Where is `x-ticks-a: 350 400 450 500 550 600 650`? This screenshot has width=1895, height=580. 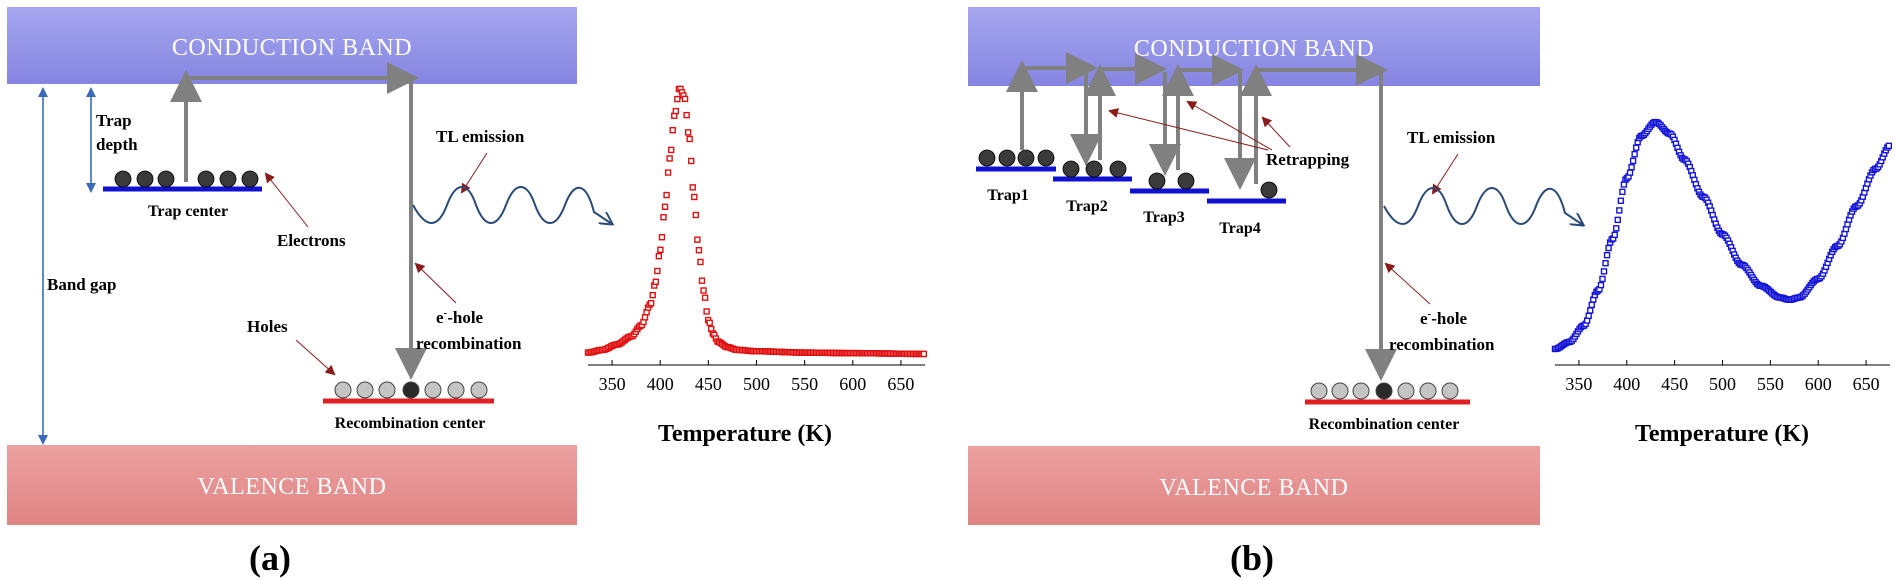
x-ticks-a: 350 400 450 500 550 600 650 is located at coordinates (756, 377).